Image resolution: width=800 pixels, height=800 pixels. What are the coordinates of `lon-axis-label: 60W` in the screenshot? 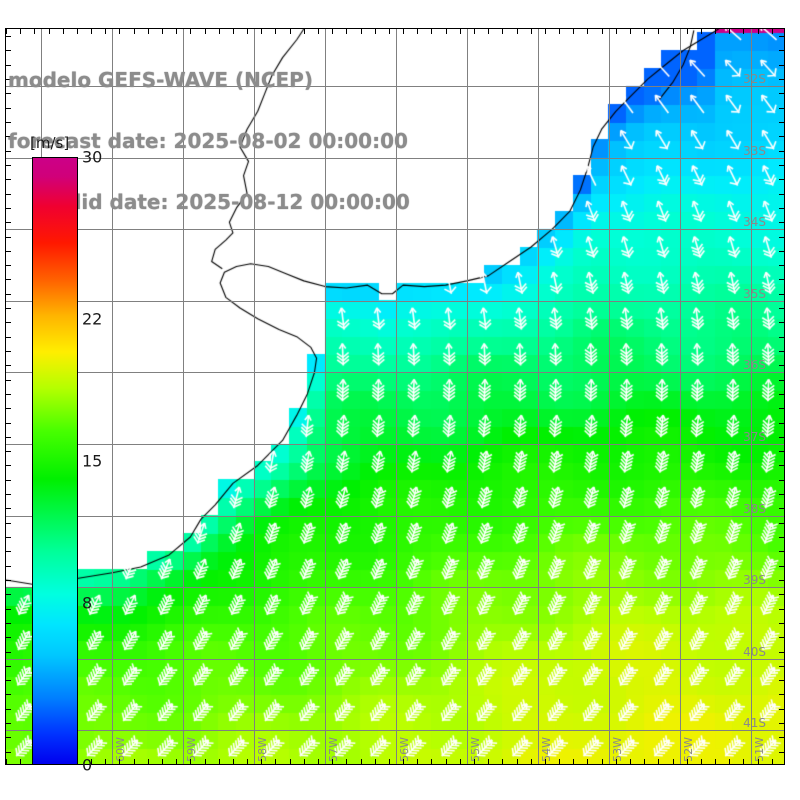 It's located at (120, 749).